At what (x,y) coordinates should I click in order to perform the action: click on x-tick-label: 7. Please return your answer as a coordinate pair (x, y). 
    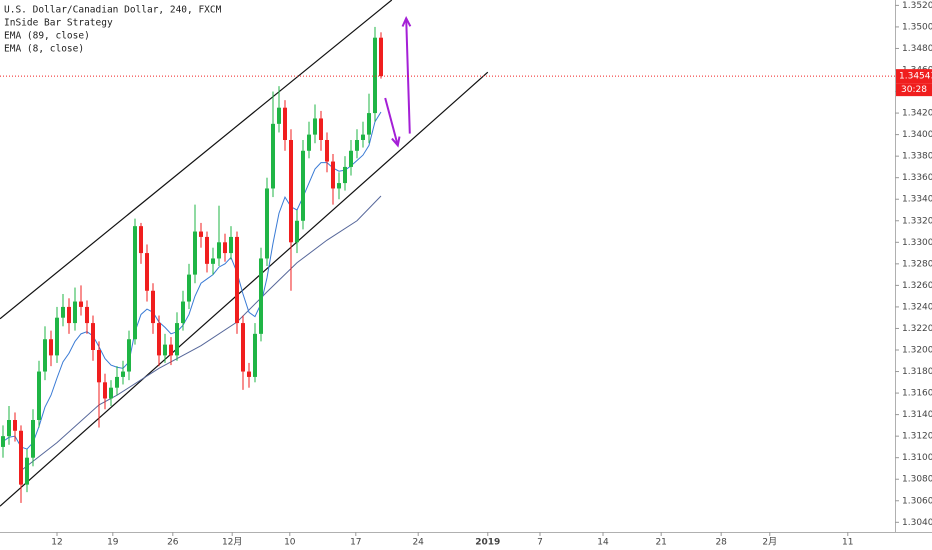
    Looking at the image, I should click on (540, 543).